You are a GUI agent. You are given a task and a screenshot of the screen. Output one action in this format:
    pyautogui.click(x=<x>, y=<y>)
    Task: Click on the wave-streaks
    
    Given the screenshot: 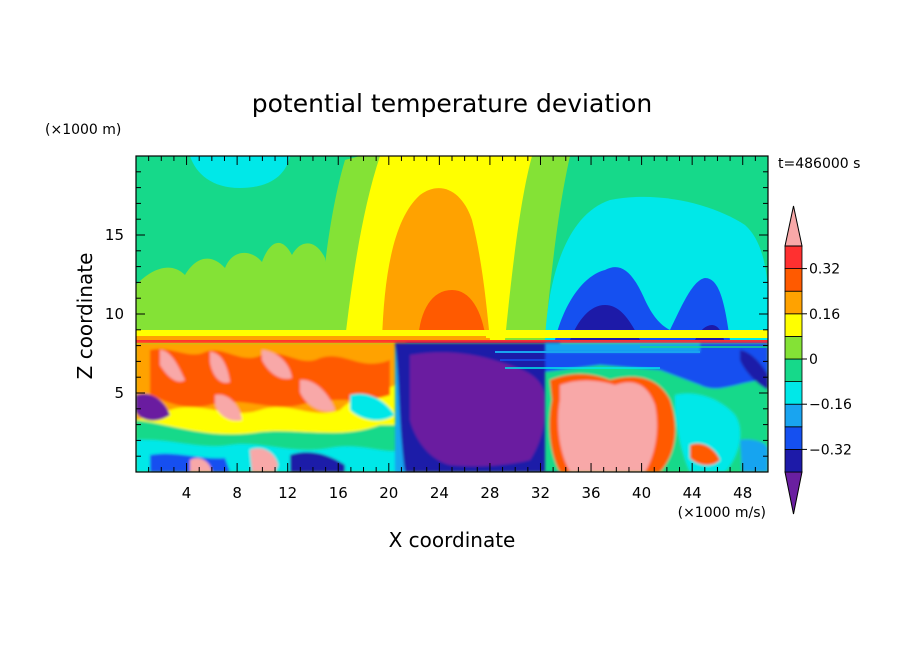 What is the action you would take?
    pyautogui.click(x=631, y=357)
    